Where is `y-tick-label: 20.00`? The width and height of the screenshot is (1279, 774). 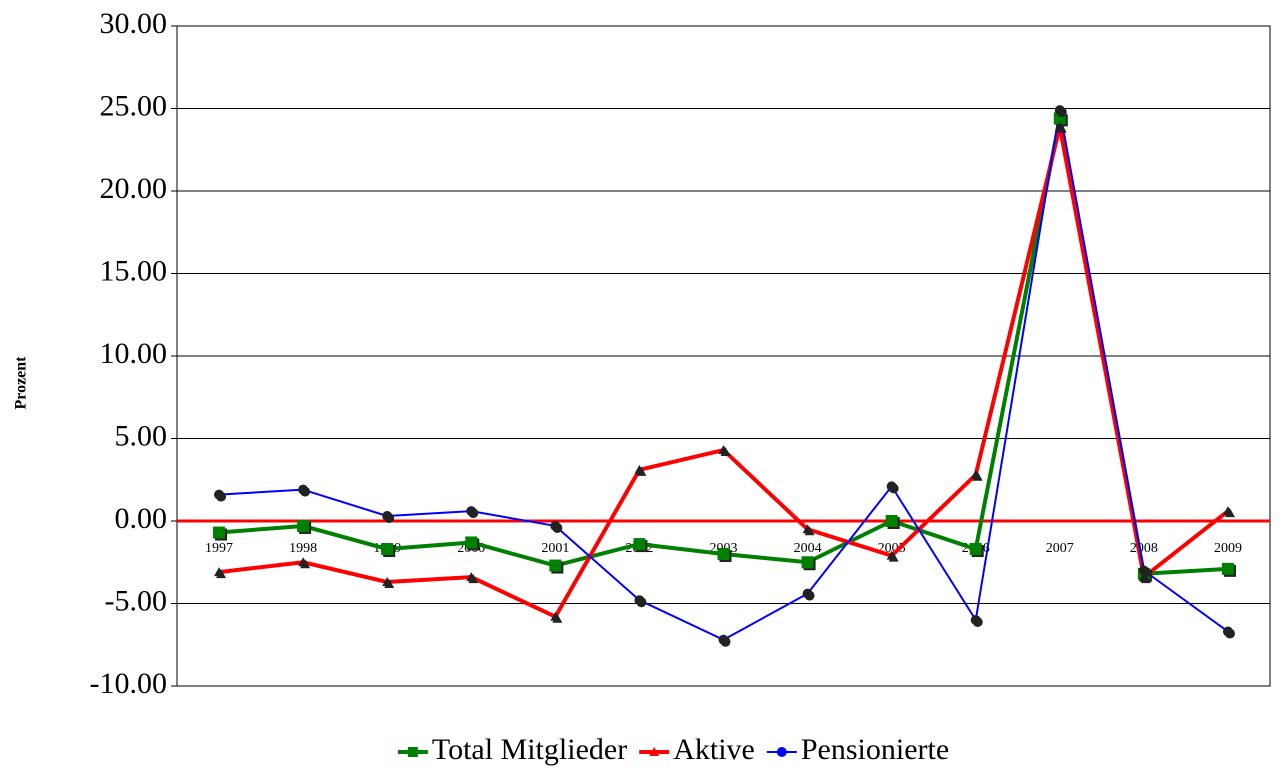
y-tick-label: 20.00 is located at coordinates (134, 188).